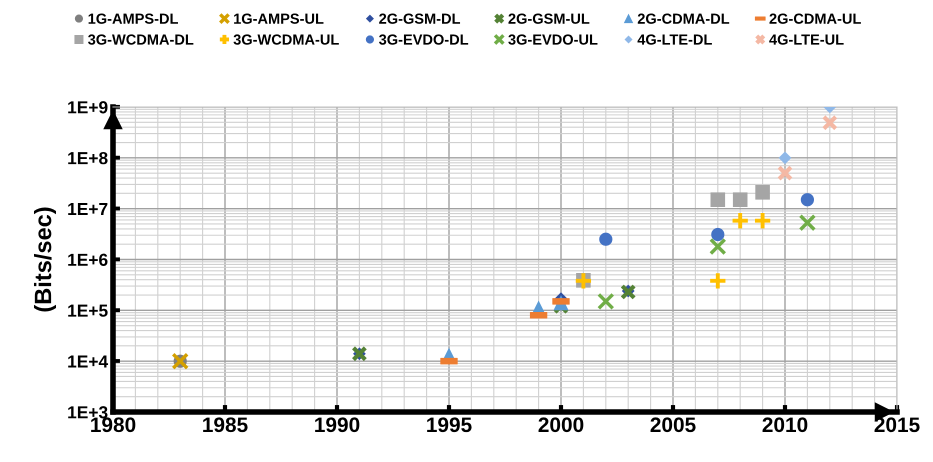 Image resolution: width=933 pixels, height=462 pixels. I want to click on y-tick-label: 1E+3, so click(88, 412).